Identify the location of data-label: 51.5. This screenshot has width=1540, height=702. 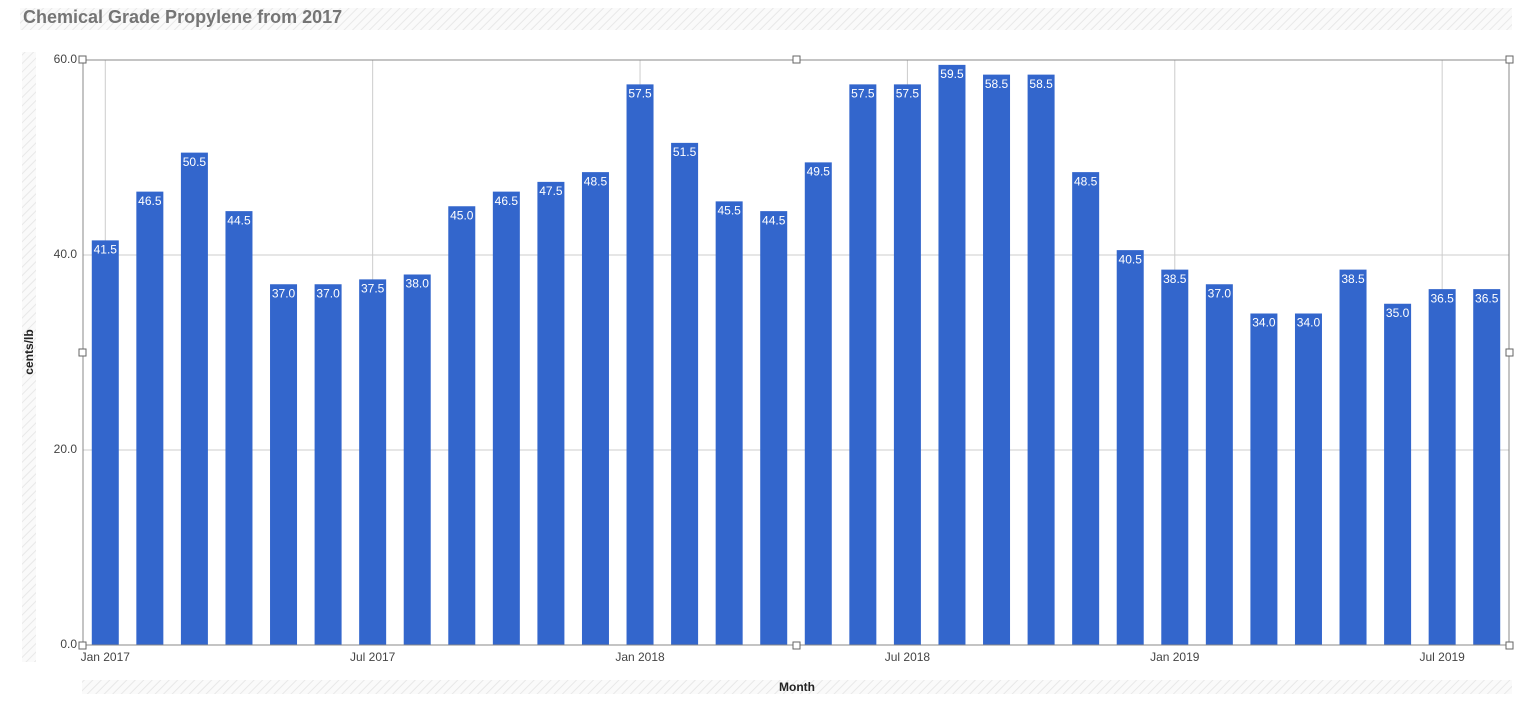
(685, 152).